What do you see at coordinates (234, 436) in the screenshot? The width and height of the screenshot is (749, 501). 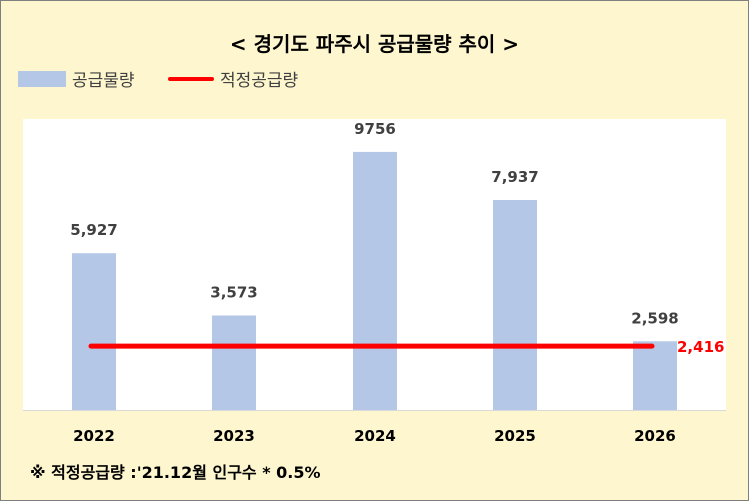 I see `x-tick-2023: 2023` at bounding box center [234, 436].